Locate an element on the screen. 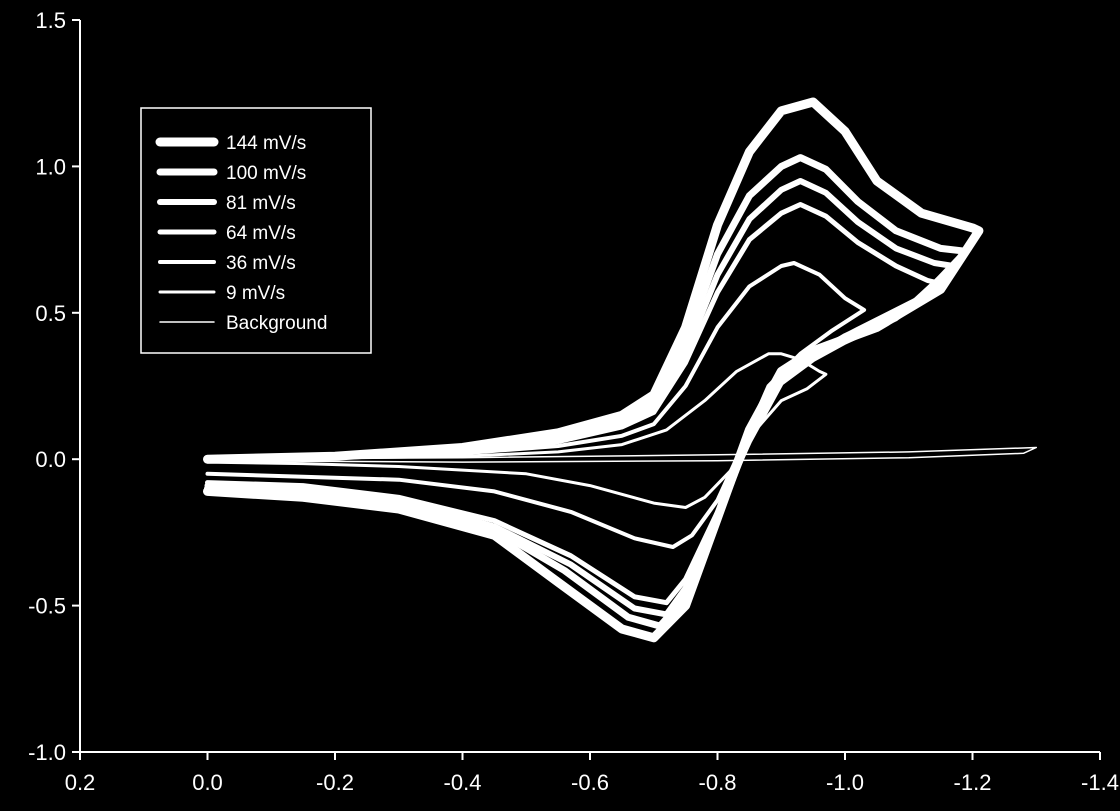 This screenshot has width=1120, height=811. y-tick-label: 1.0 is located at coordinates (50, 166).